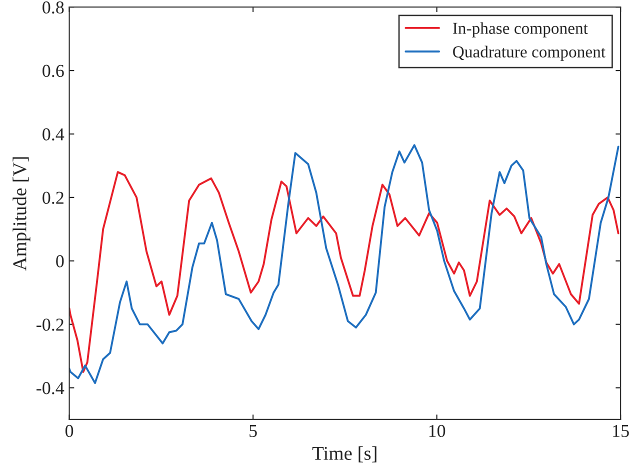 This screenshot has height=474, width=630. What do you see at coordinates (53, 71) in the screenshot?
I see `y-tick-label: 0.6` at bounding box center [53, 71].